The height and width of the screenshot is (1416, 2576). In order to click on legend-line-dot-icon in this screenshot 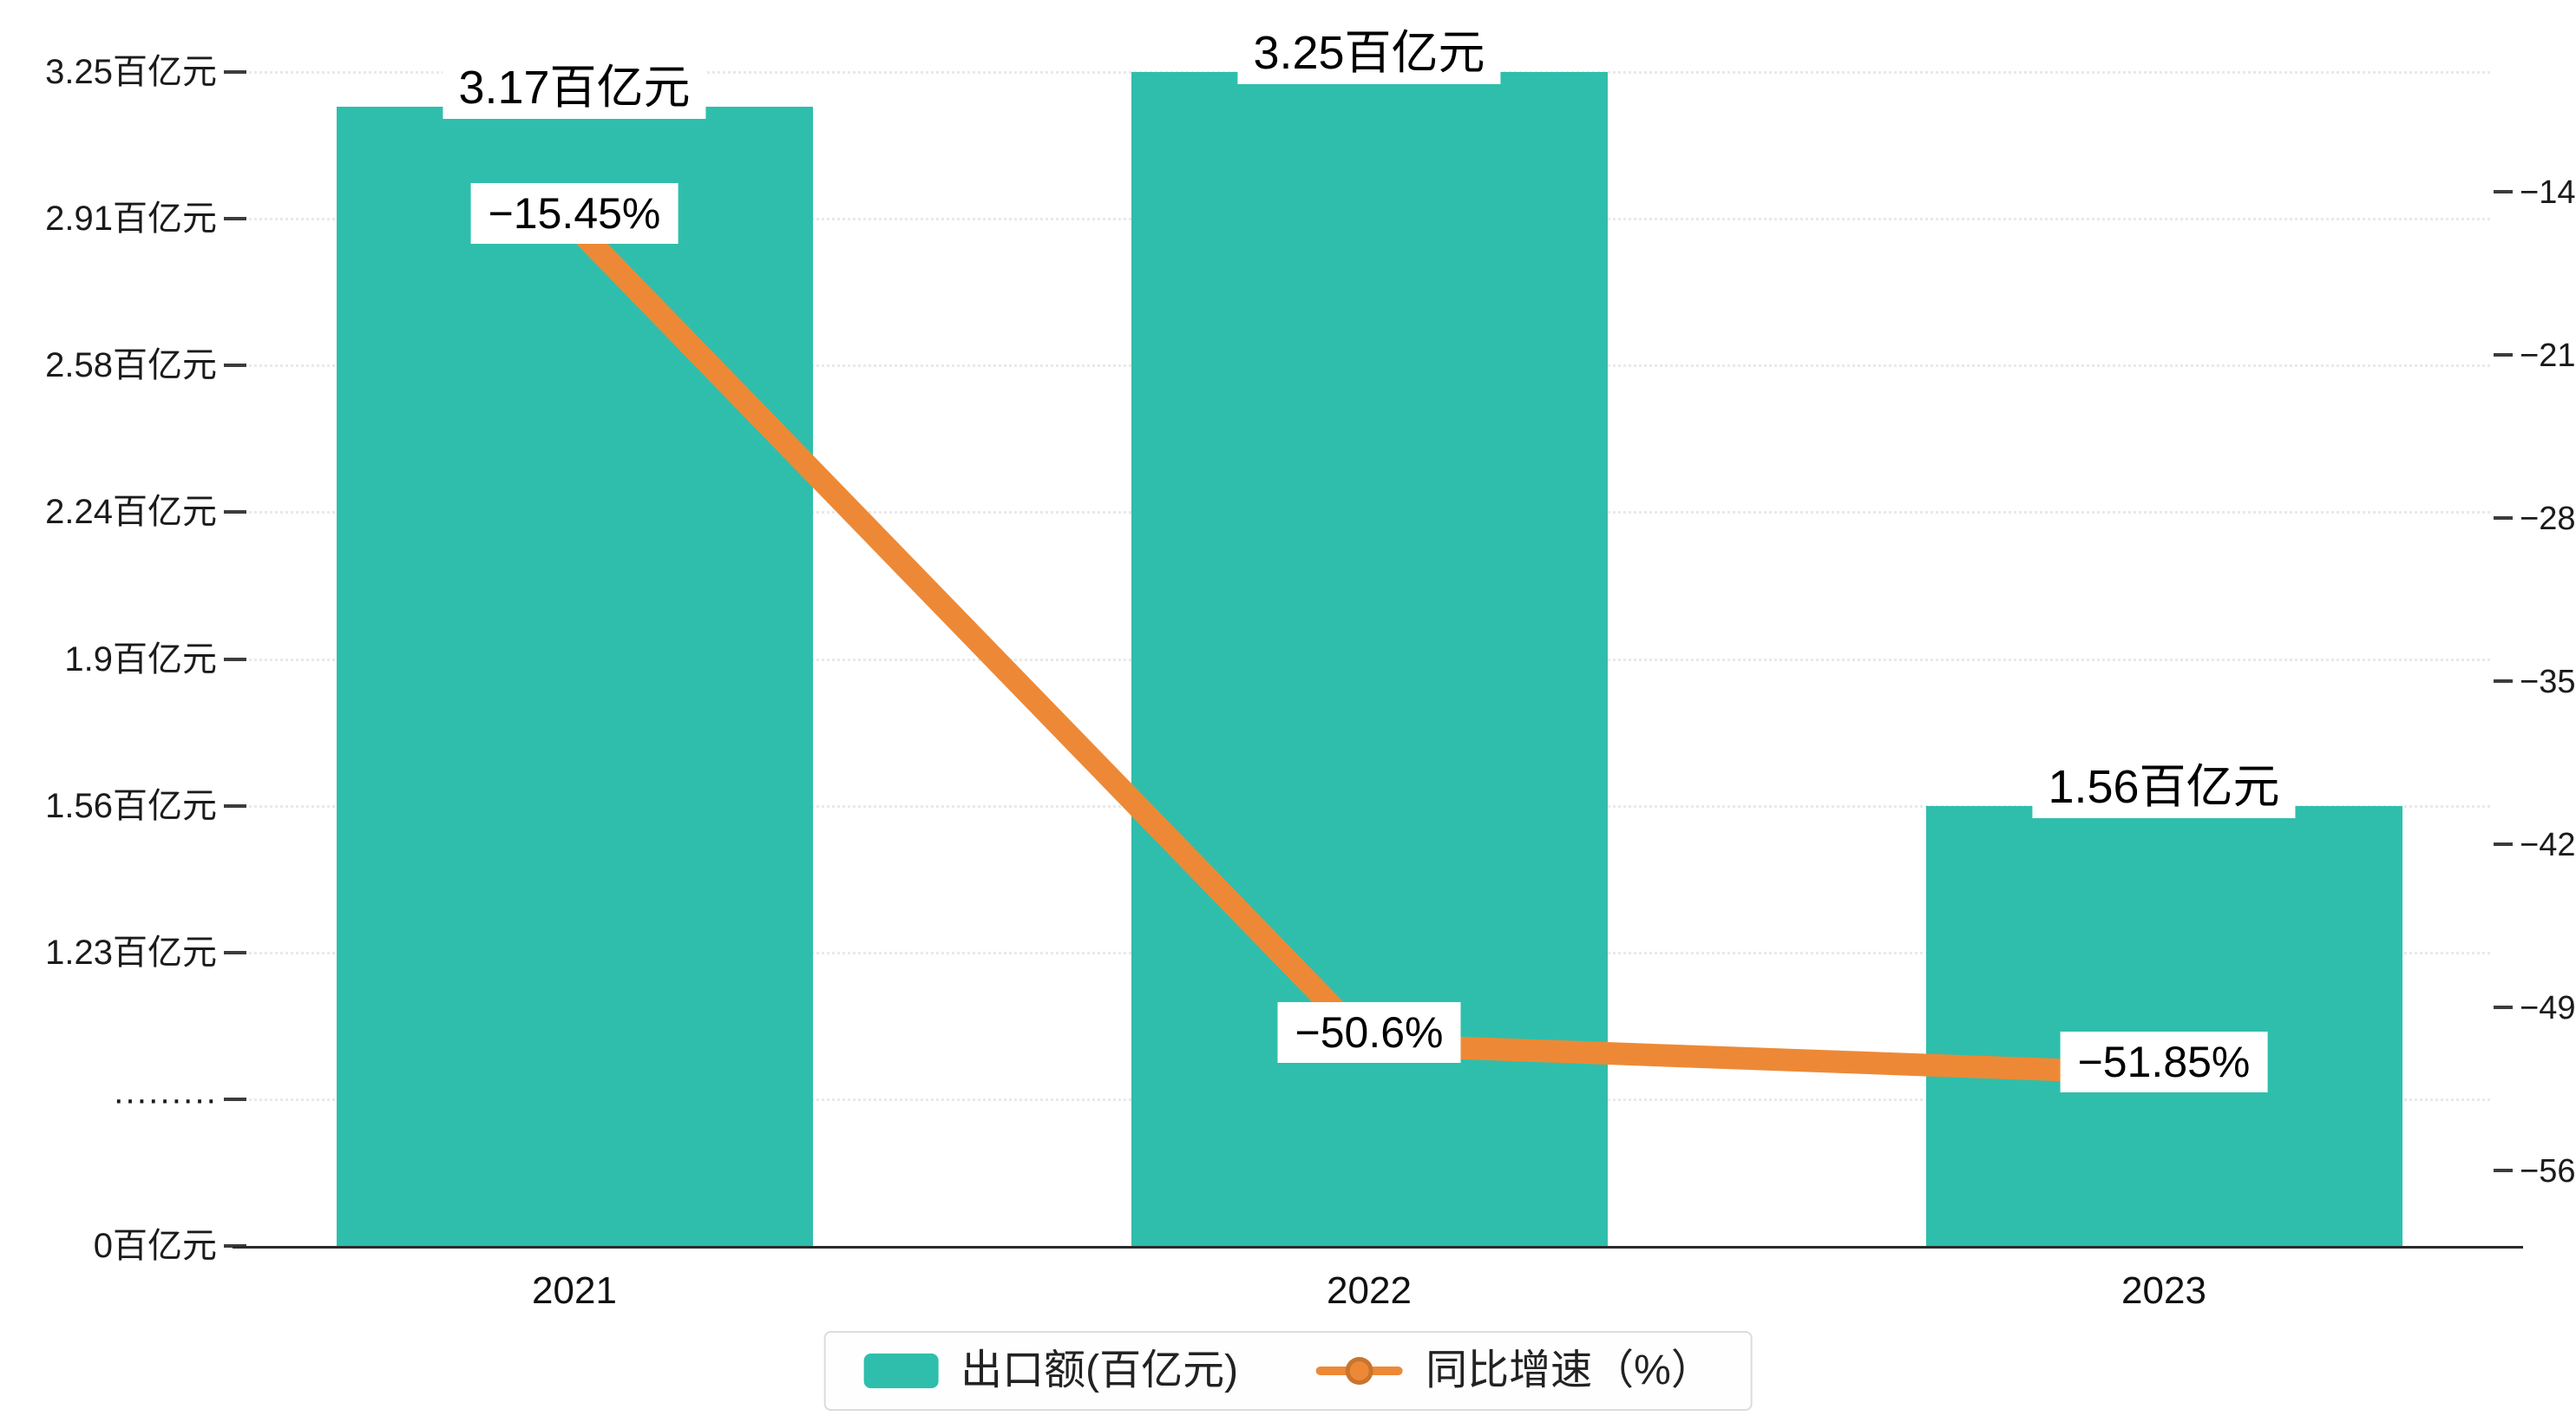, I will do `click(1360, 1371)`.